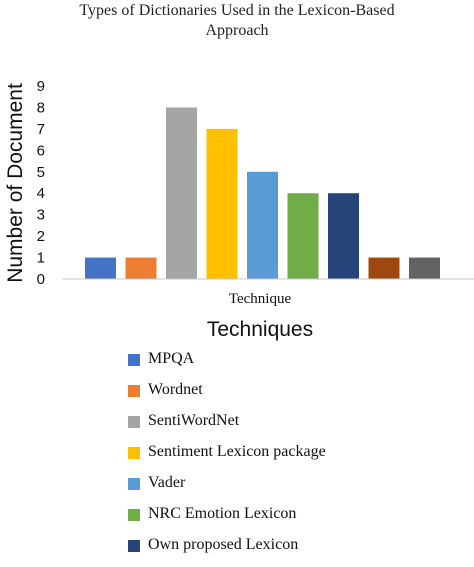 The height and width of the screenshot is (567, 474). Describe the element at coordinates (41, 193) in the screenshot. I see `y-tick-label: 4` at that location.